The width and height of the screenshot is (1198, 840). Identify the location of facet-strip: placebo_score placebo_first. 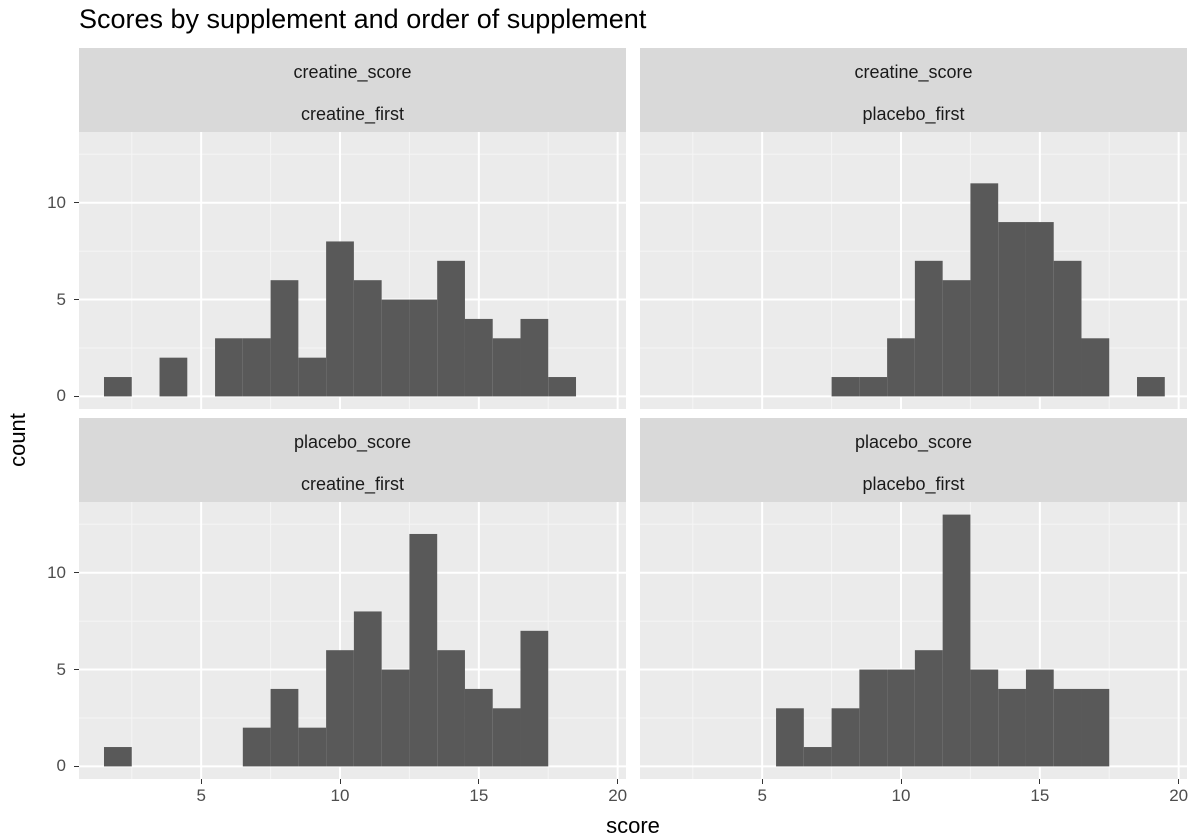
(913, 460).